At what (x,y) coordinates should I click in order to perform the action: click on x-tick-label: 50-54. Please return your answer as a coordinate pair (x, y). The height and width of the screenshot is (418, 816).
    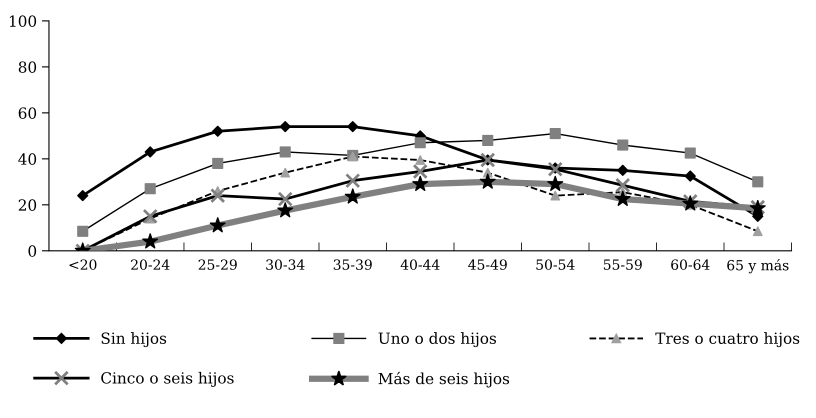
    Looking at the image, I should click on (555, 264).